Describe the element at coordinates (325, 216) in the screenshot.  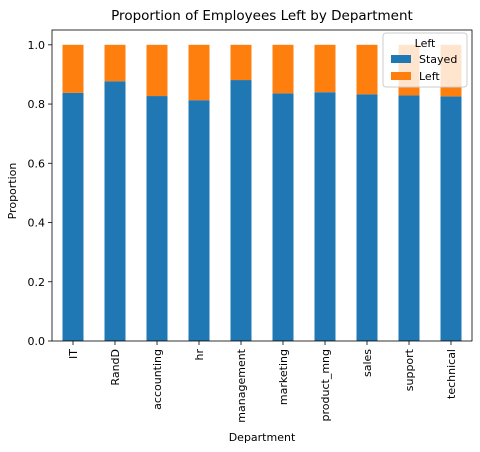
I see `bar-stayed-product_mng` at that location.